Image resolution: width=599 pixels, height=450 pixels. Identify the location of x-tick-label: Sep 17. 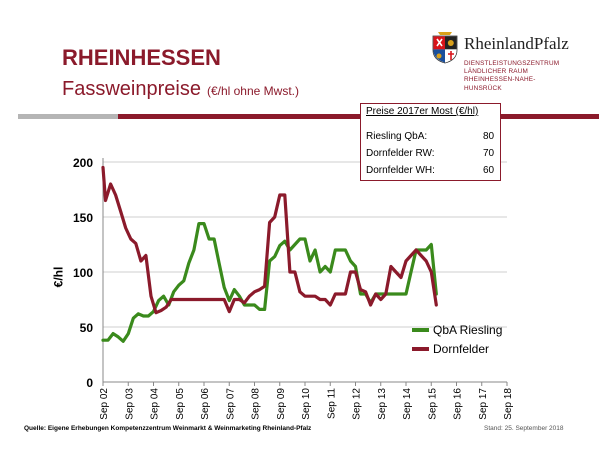
(483, 404).